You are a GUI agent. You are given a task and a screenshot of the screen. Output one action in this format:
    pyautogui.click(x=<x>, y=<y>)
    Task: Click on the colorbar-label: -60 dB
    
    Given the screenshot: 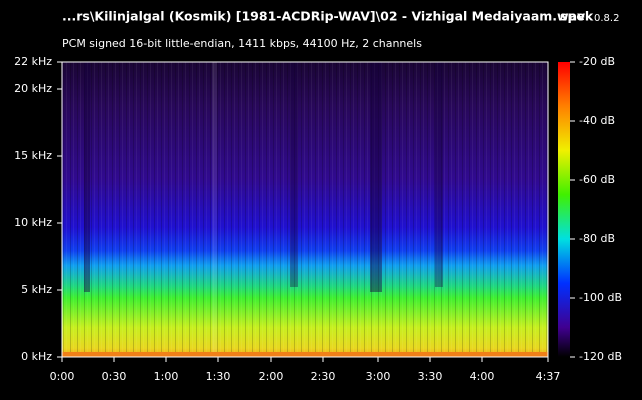 What is the action you would take?
    pyautogui.click(x=597, y=179)
    